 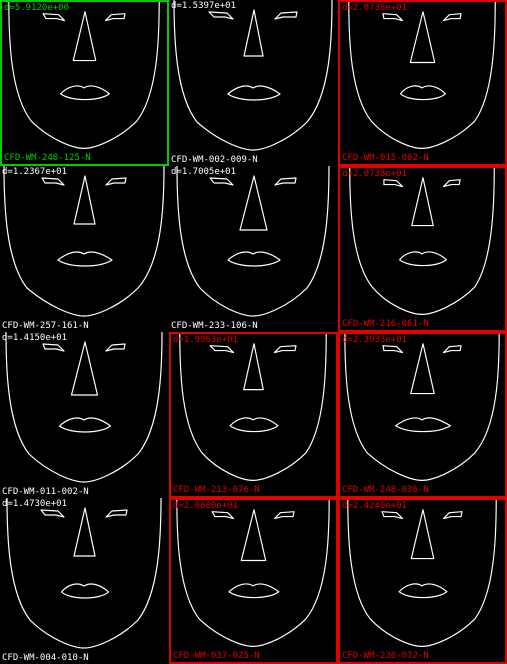 I want to click on face-tile: d=5.9120e+00 CFD-WM-240-125-N, so click(x=84, y=83).